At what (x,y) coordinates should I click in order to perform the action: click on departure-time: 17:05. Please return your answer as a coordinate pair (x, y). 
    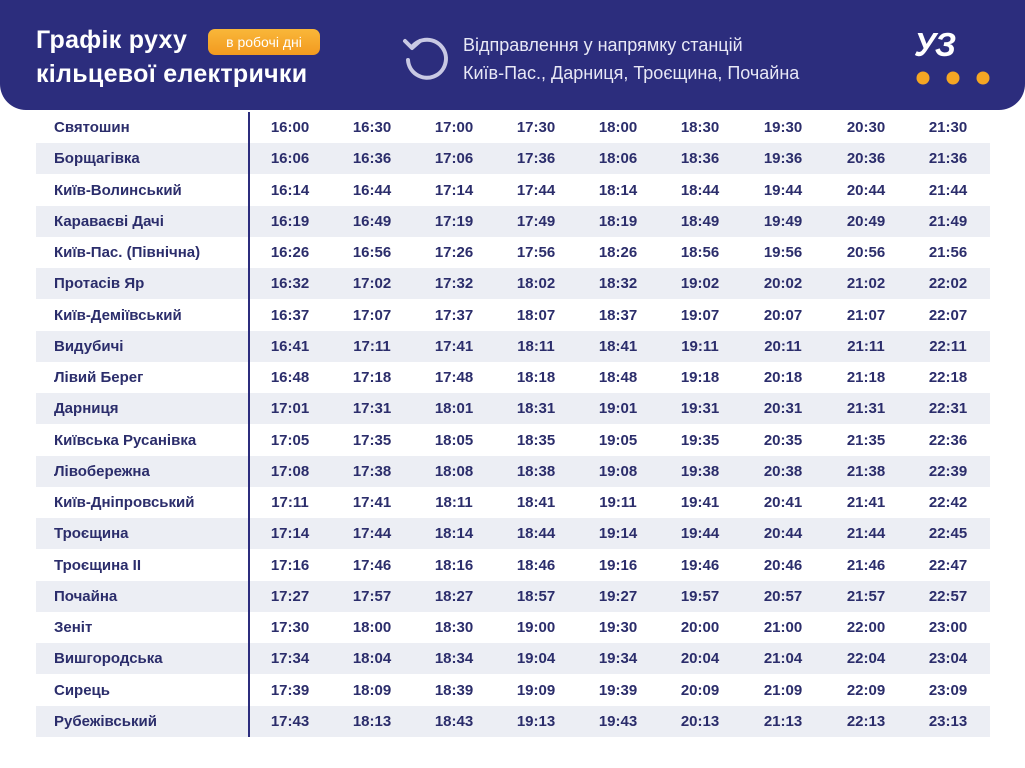
    Looking at the image, I should click on (290, 440).